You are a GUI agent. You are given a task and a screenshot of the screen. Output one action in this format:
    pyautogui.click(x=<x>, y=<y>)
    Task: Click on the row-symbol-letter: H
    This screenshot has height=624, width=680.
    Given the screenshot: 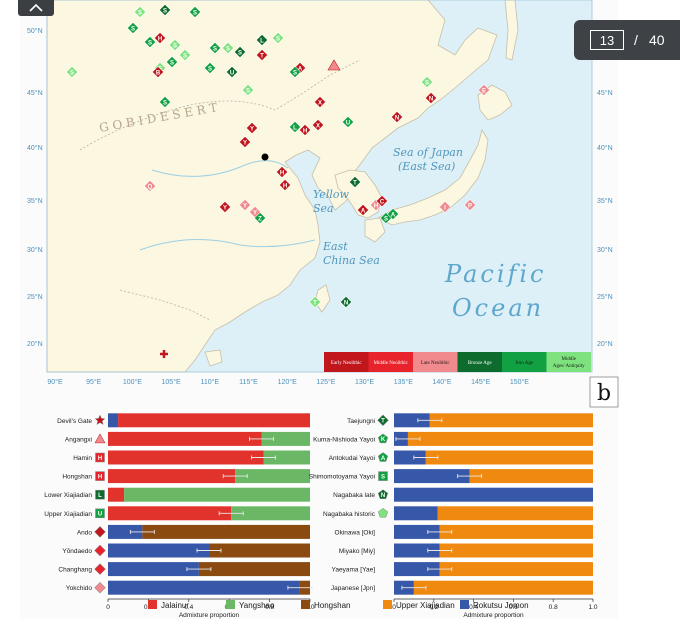 What is the action you would take?
    pyautogui.click(x=100, y=477)
    